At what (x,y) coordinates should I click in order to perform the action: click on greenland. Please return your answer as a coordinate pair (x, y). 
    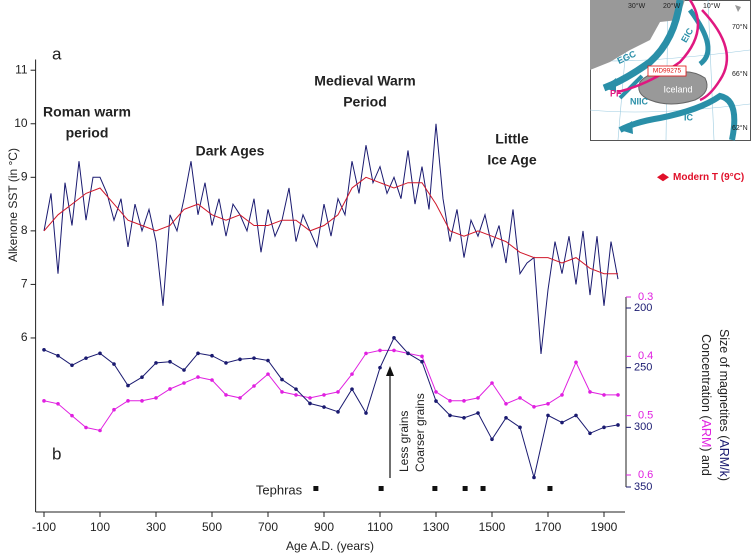
    Looking at the image, I should click on (637, 35).